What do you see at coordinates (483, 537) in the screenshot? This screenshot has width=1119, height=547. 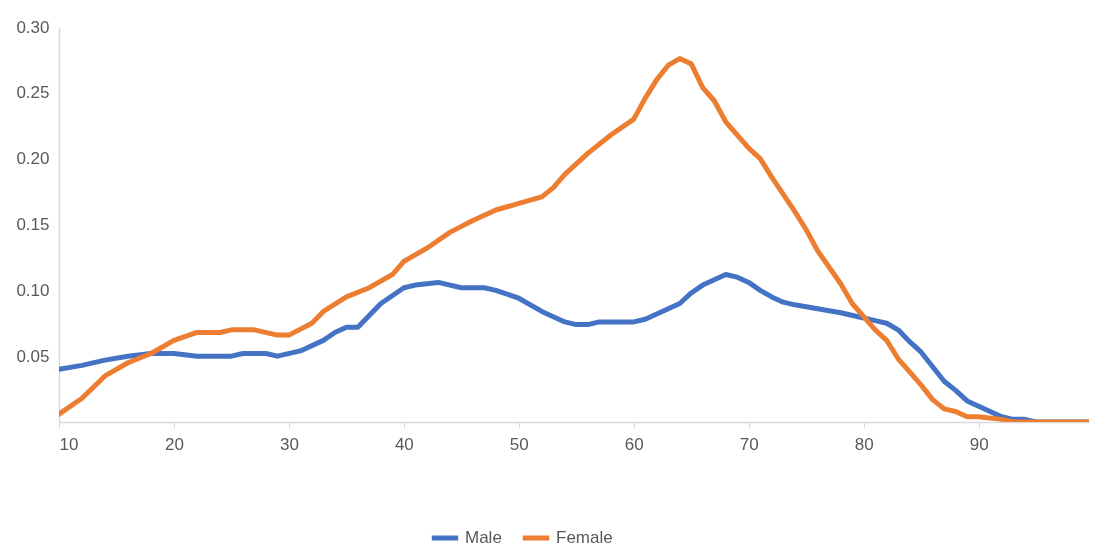 I see `legend-label: Male` at bounding box center [483, 537].